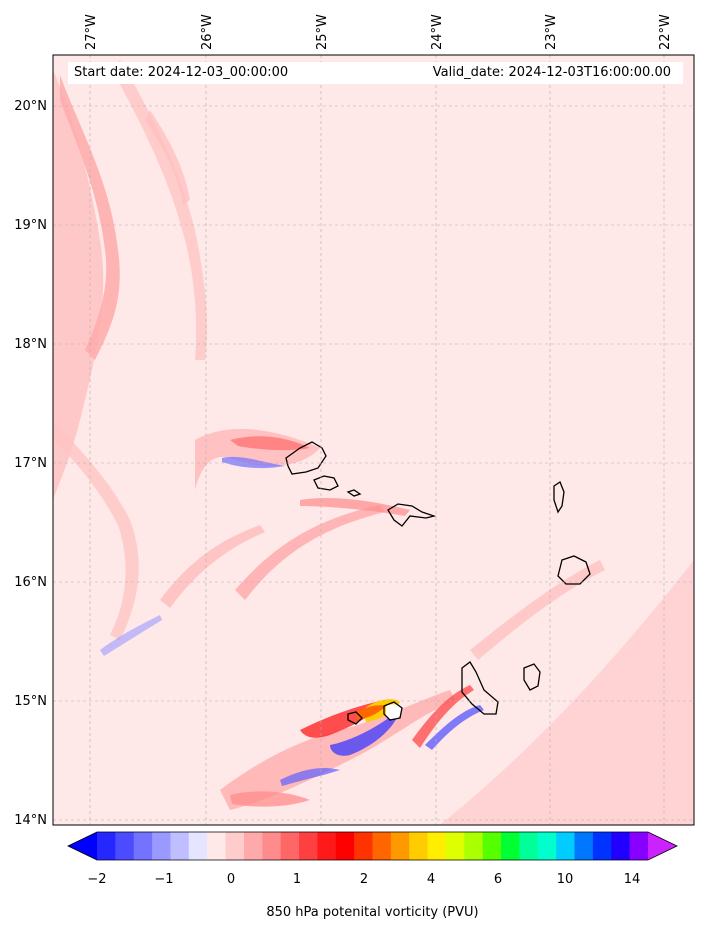 This screenshot has width=703, height=935. What do you see at coordinates (270, 443) in the screenshot?
I see `pv-band-red-north` at bounding box center [270, 443].